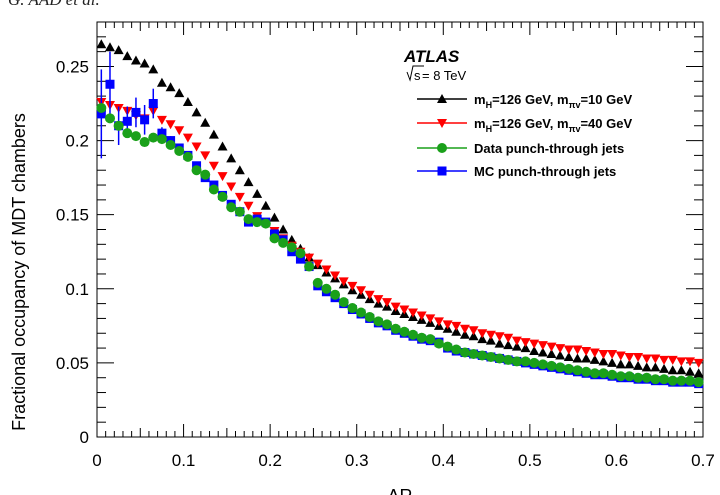  I want to click on y-tick-label: 0.15, so click(72, 215).